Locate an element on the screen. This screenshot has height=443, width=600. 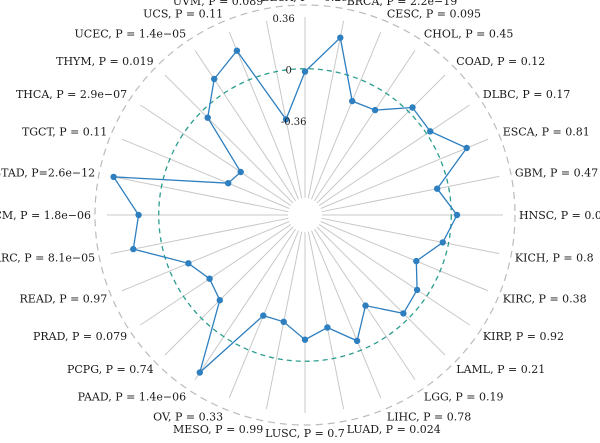
label-kich: KICH, P = 0.8 is located at coordinates (554, 258).